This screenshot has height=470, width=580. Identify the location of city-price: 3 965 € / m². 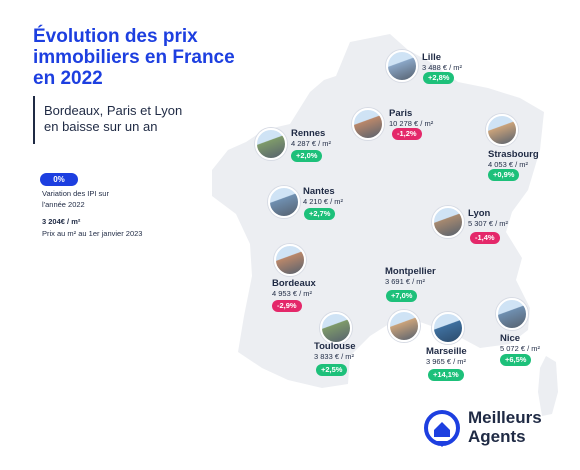
(446, 361).